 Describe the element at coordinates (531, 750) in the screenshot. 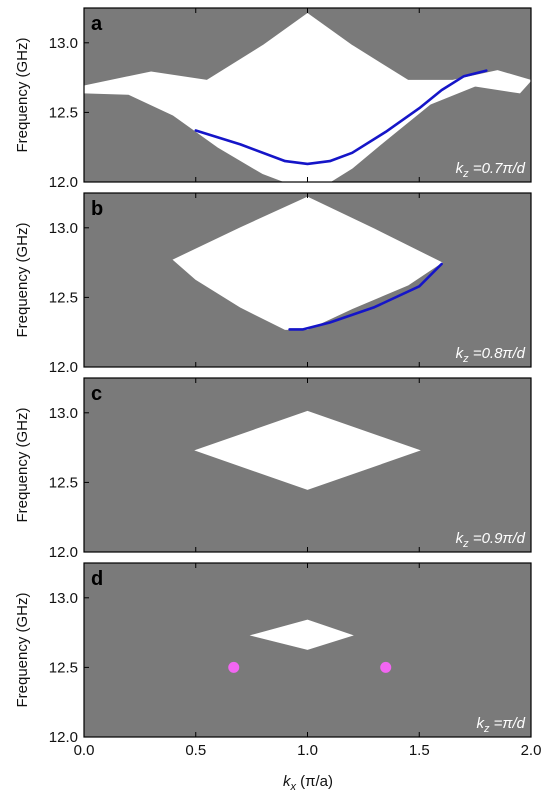

I see `x-tick-label: 2.0` at that location.